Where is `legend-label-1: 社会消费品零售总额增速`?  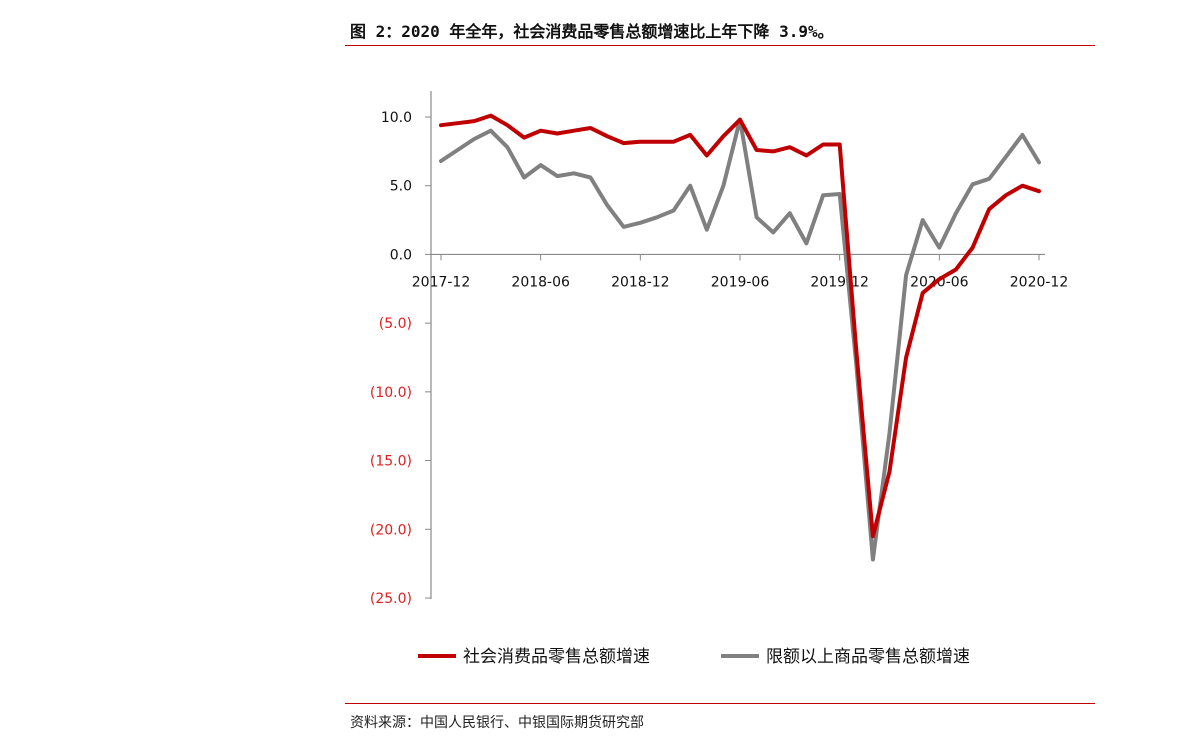 legend-label-1: 社会消费品零售总额增速 is located at coordinates (556, 657).